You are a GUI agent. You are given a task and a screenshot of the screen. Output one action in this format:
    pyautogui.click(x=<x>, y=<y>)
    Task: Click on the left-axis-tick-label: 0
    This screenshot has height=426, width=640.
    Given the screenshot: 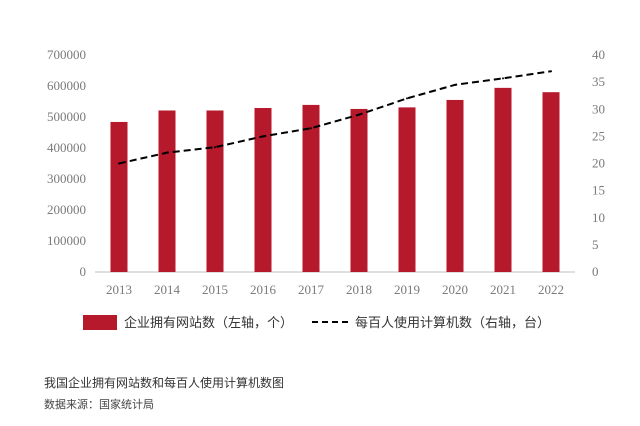 What is the action you would take?
    pyautogui.click(x=83, y=271)
    